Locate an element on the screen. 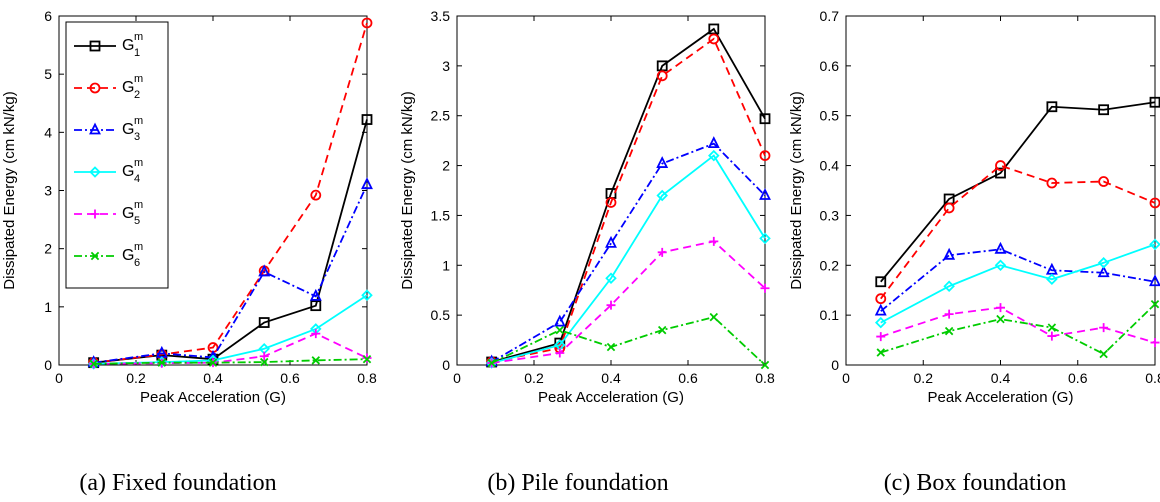  series-line-G3m is located at coordinates (628, 252).